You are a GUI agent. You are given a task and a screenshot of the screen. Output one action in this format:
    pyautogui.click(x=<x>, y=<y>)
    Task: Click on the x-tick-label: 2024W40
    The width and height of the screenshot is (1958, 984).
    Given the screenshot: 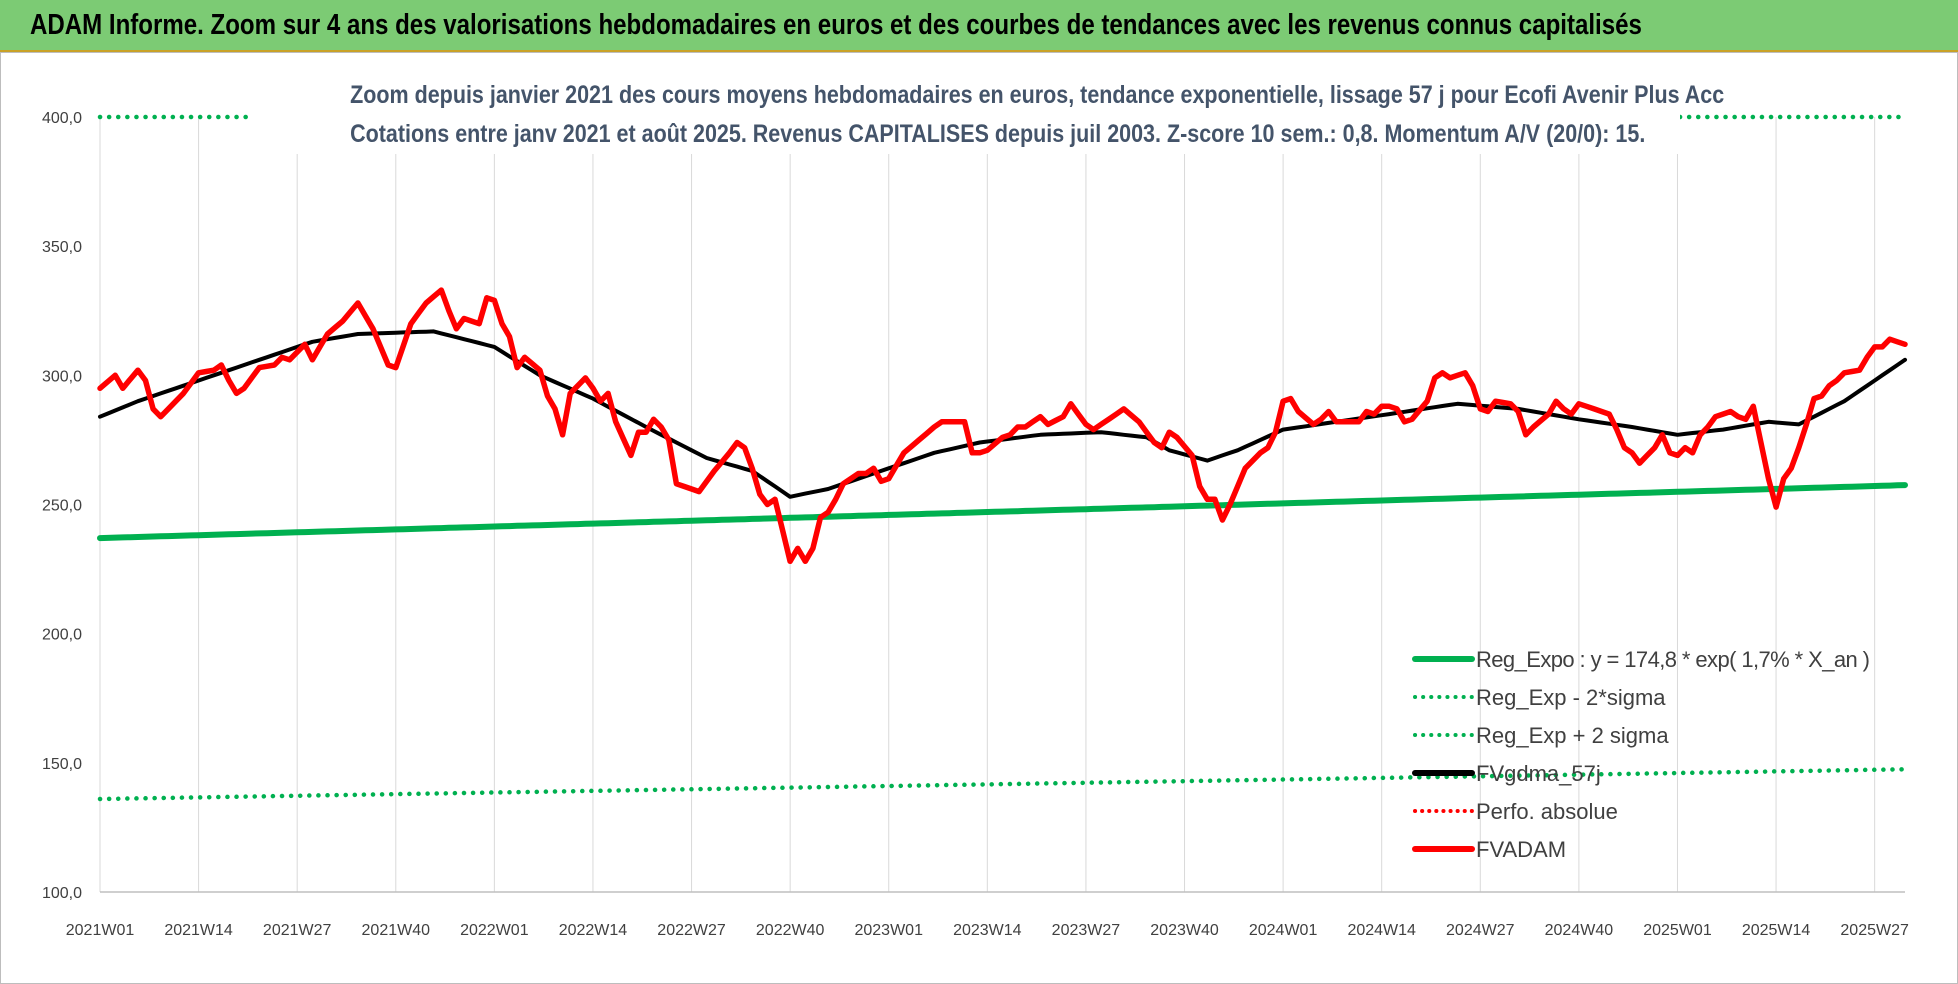 What is the action you would take?
    pyautogui.click(x=1579, y=930)
    